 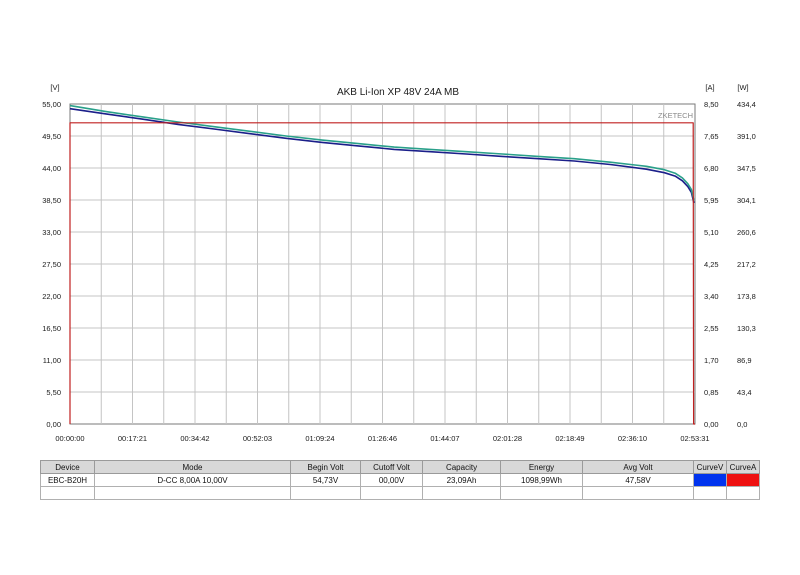 I want to click on x-tick-label: 01:26:46, so click(x=382, y=438).